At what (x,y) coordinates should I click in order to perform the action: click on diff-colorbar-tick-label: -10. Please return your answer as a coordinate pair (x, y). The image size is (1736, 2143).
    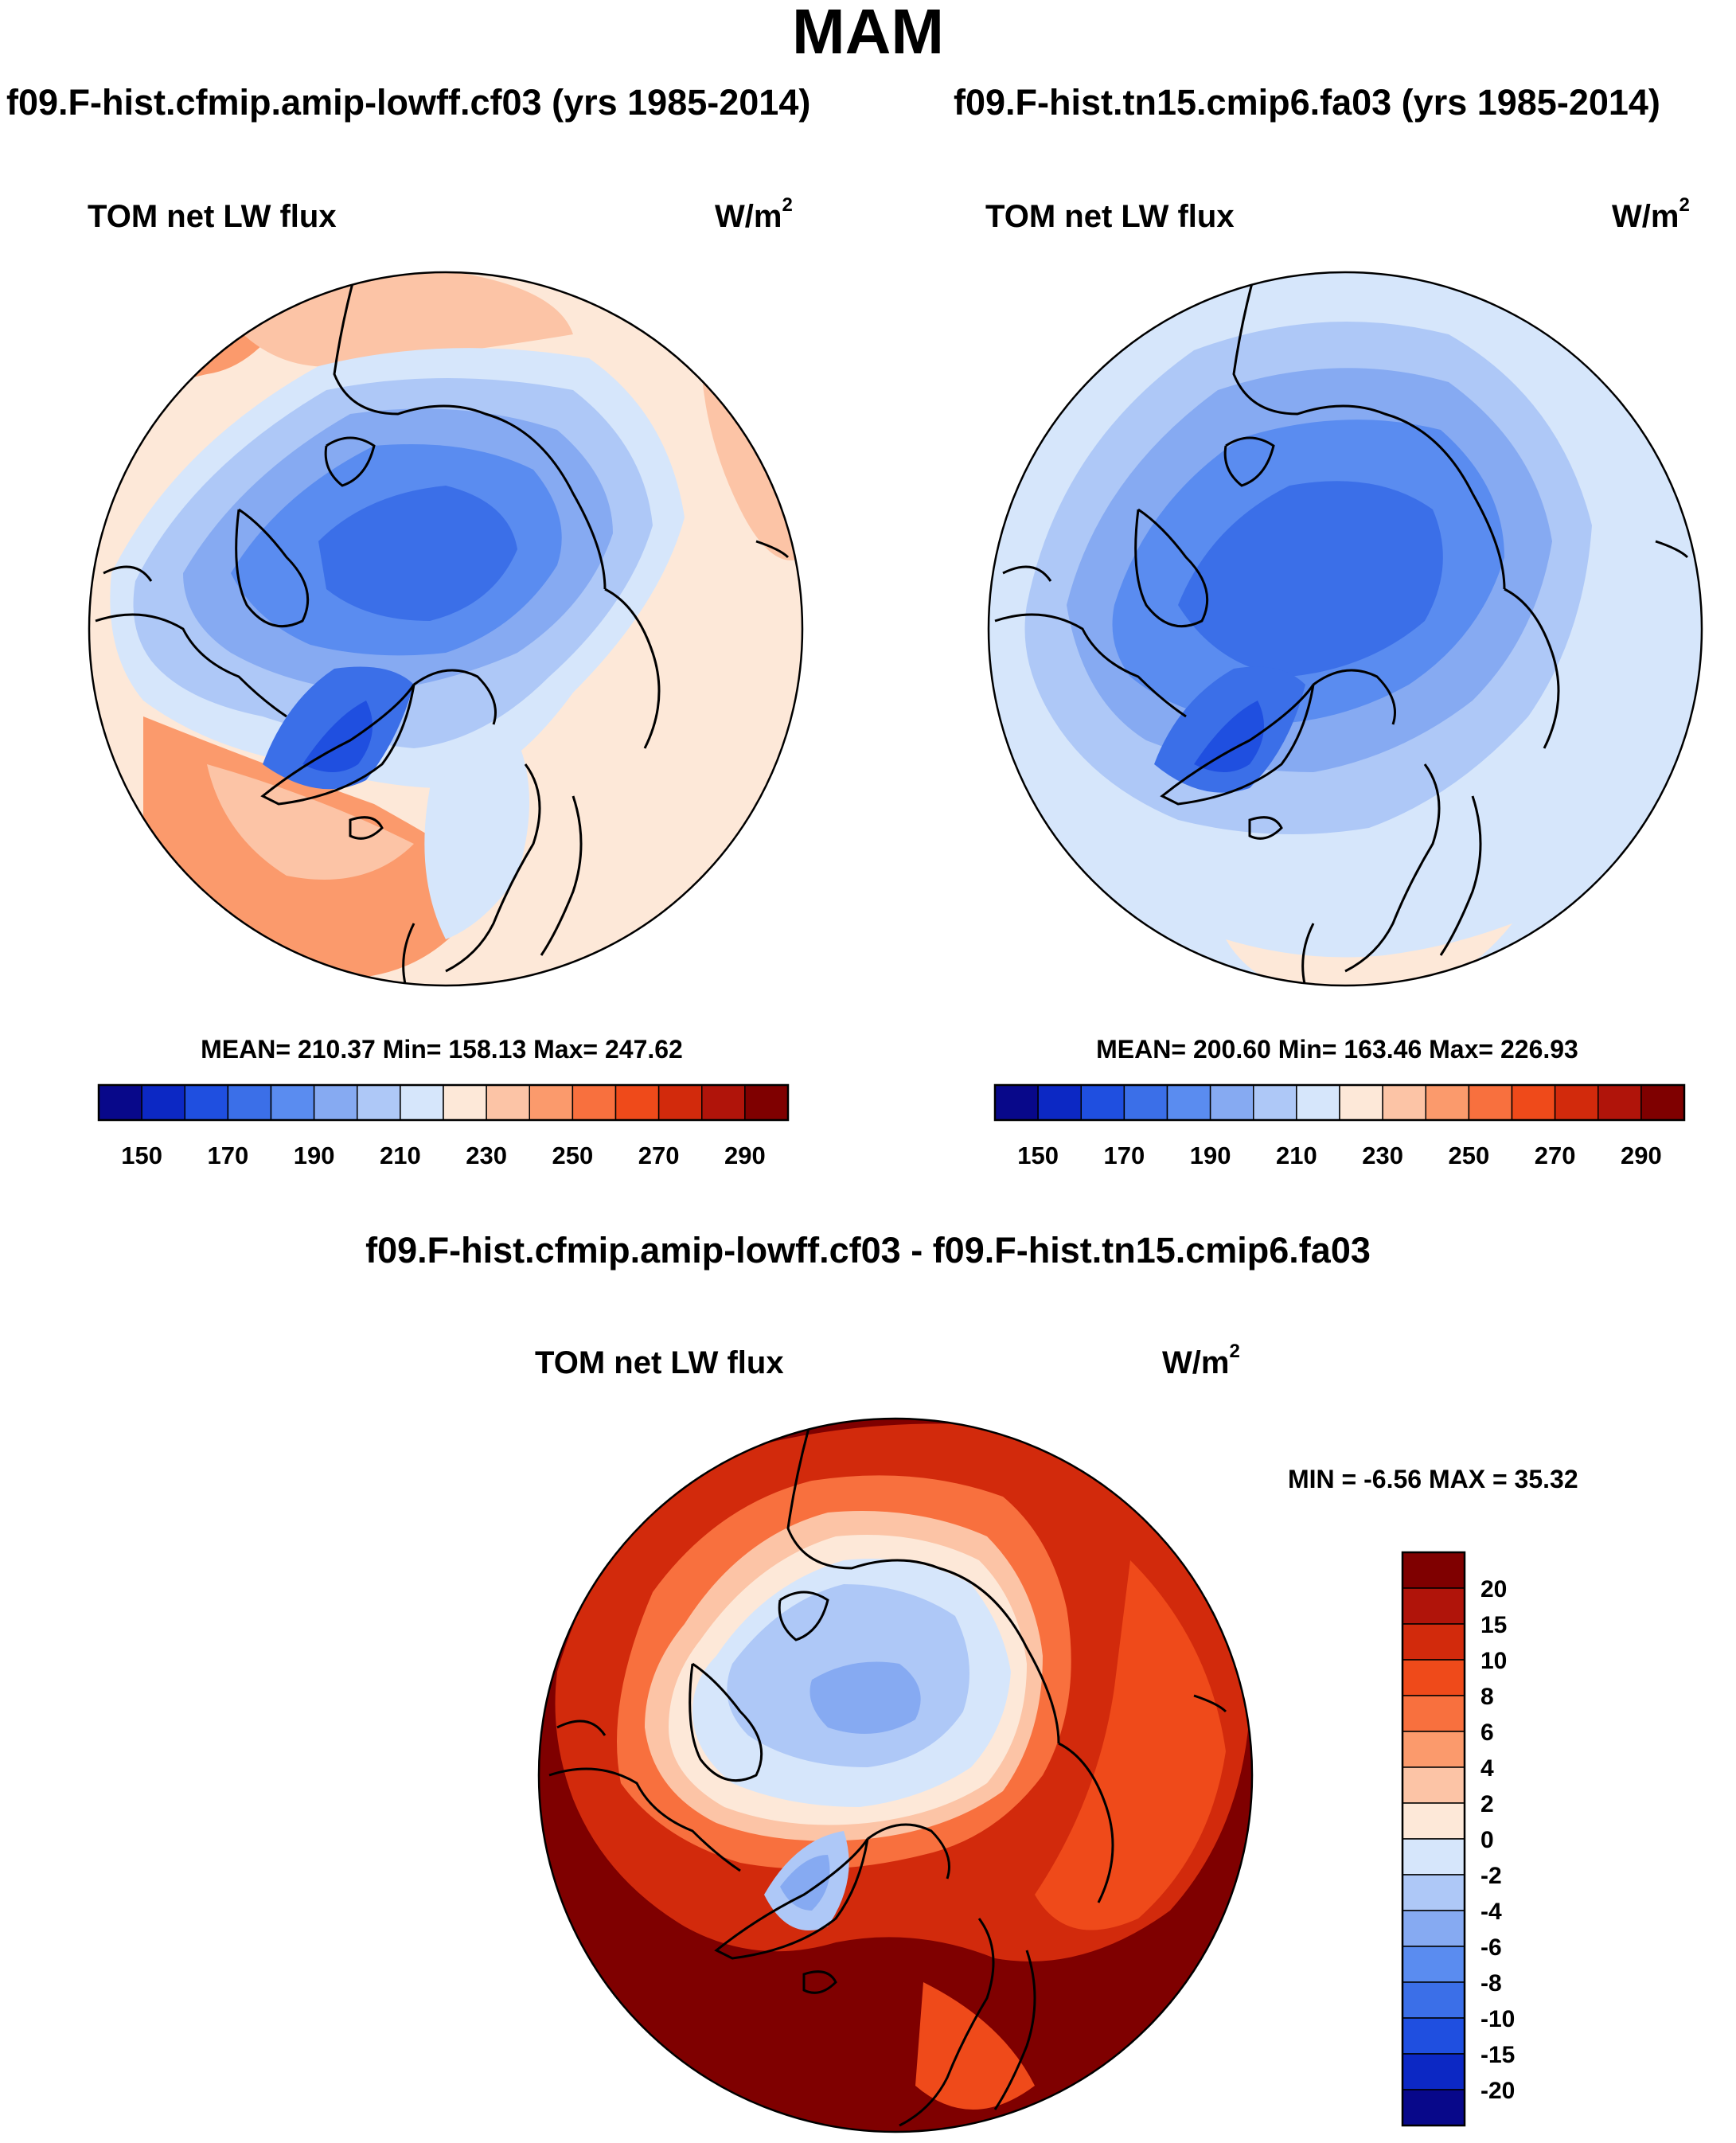
    Looking at the image, I should click on (1497, 2019).